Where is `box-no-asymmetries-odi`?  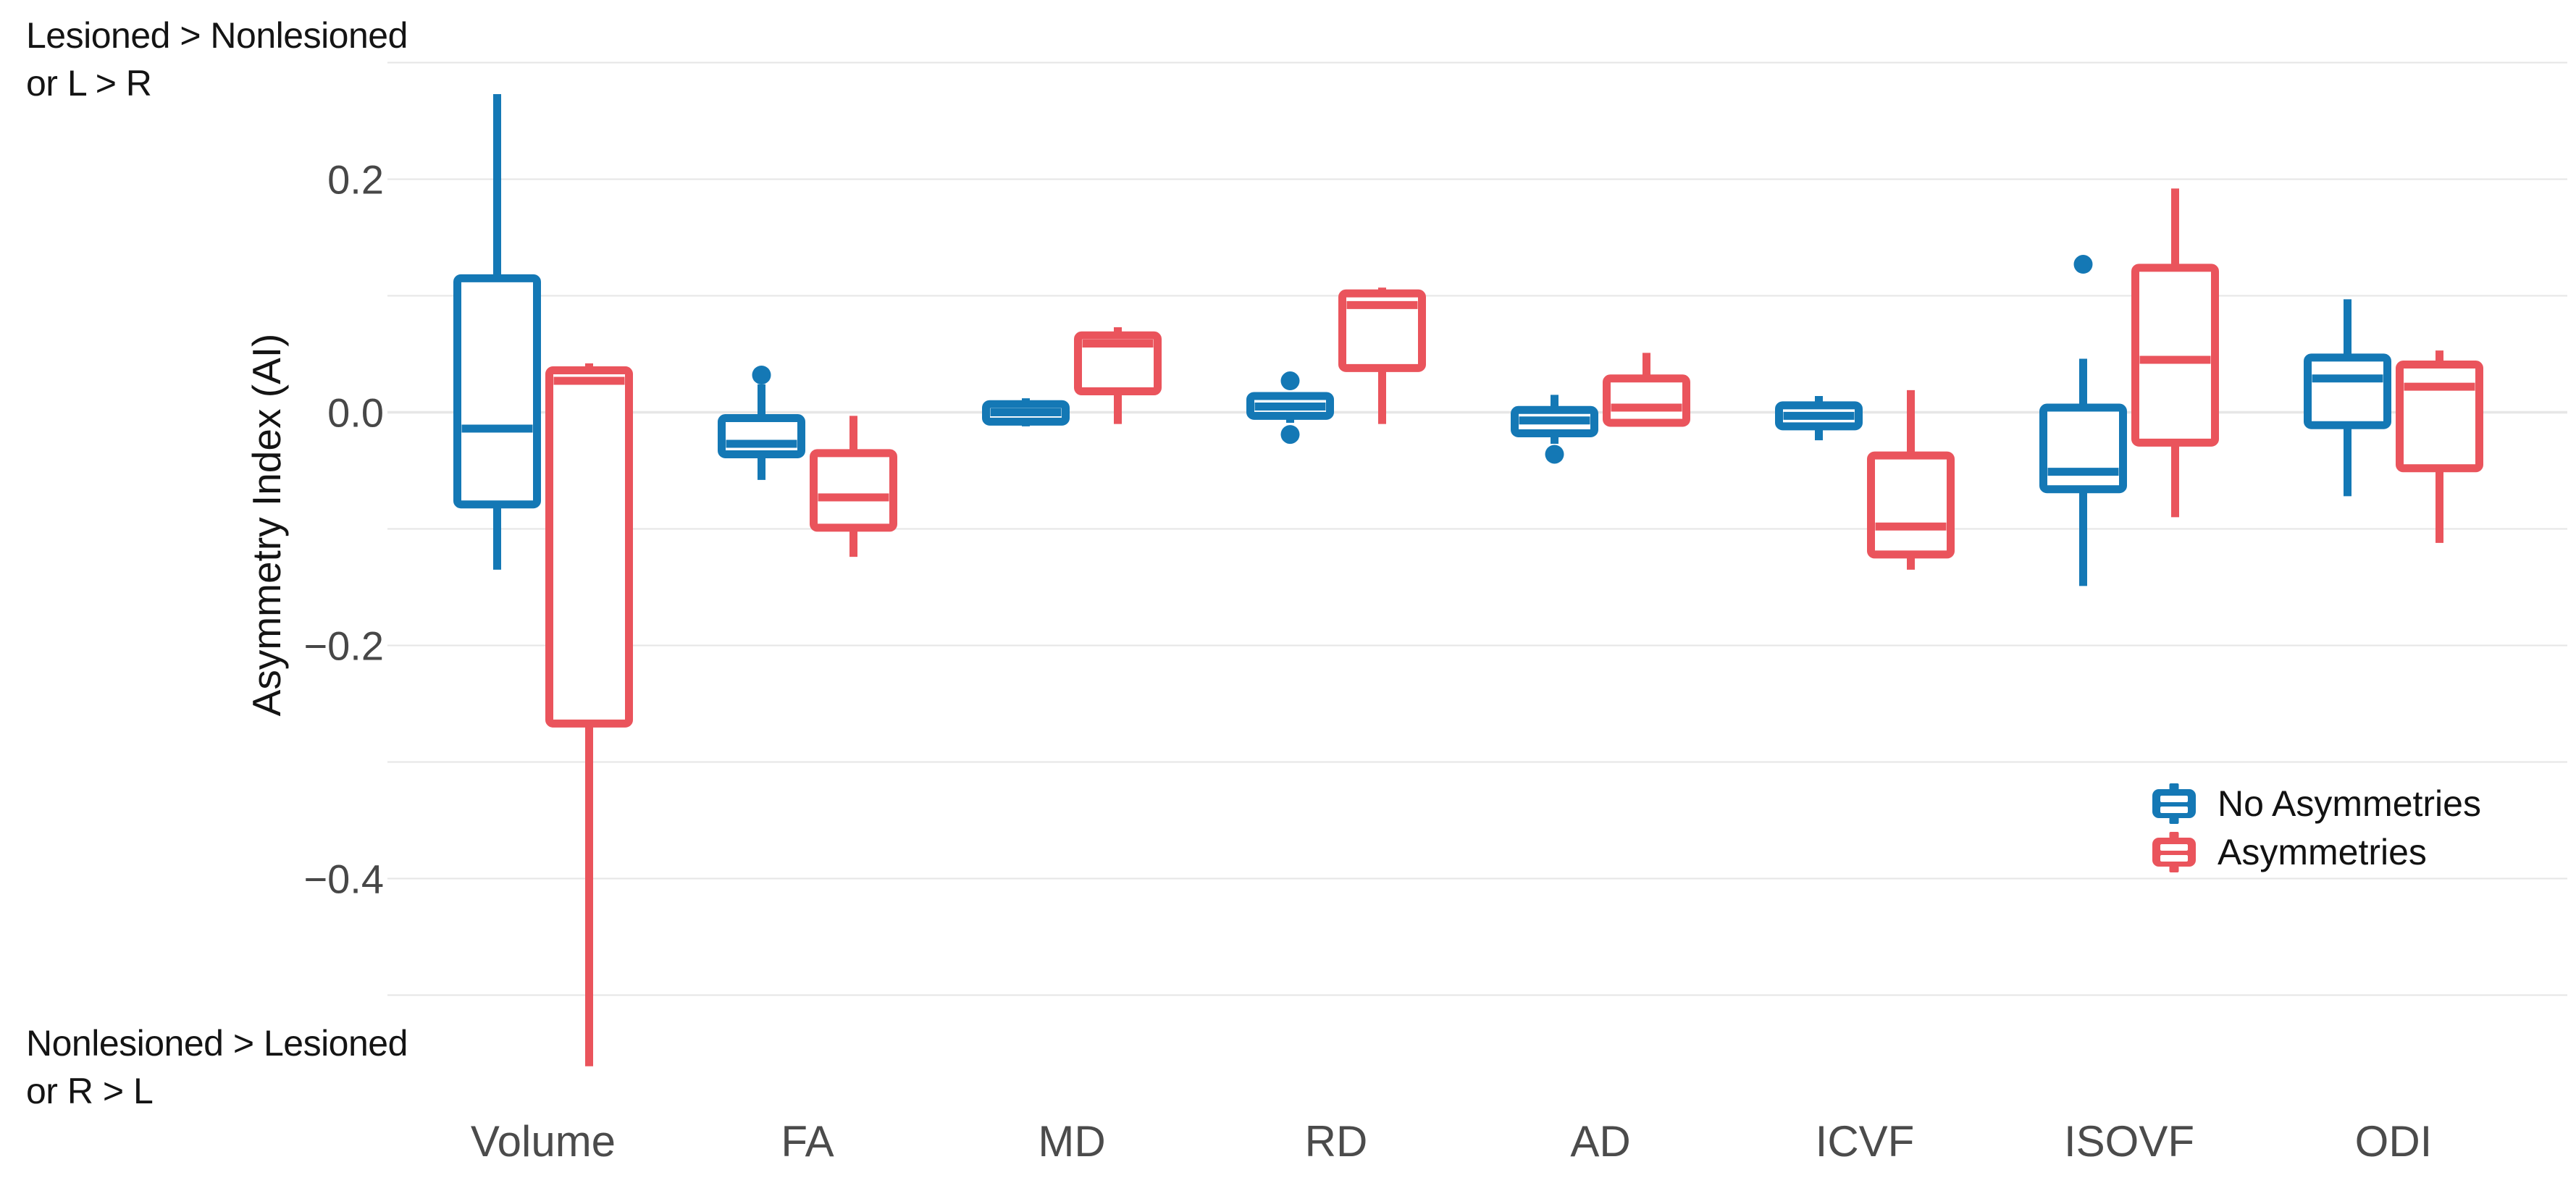
box-no-asymmetries-odi is located at coordinates (2347, 391).